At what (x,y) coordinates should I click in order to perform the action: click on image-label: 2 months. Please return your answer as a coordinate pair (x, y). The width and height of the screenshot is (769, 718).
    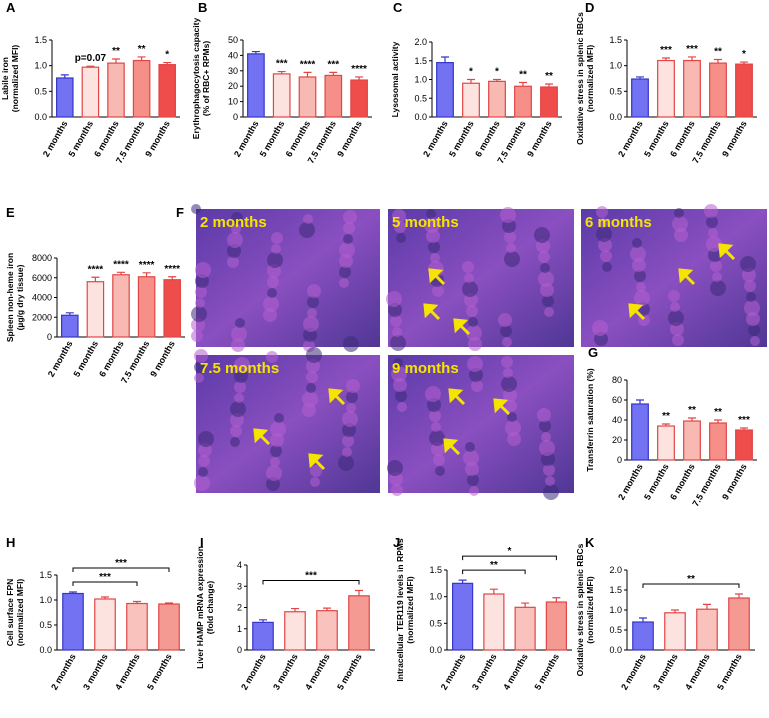
    Looking at the image, I should click on (233, 222).